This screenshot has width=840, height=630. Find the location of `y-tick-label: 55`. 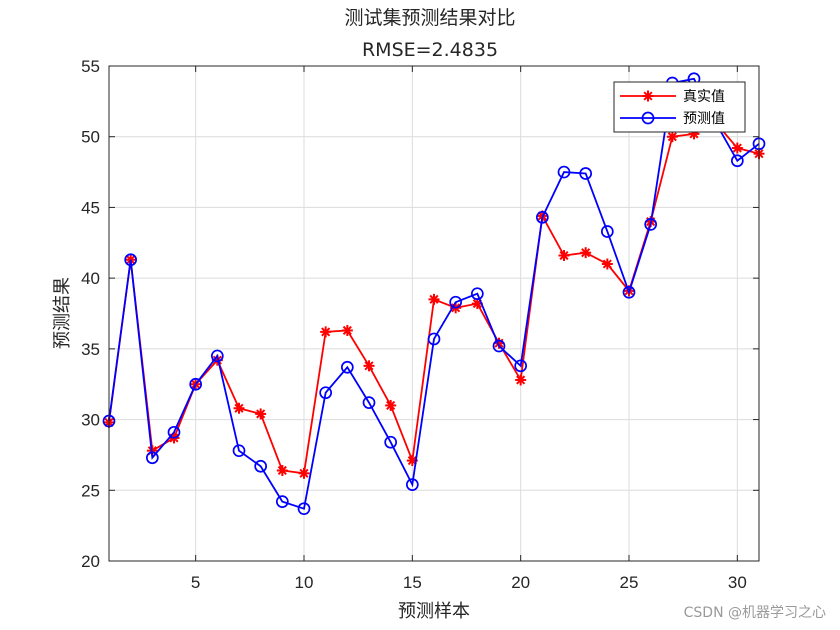

y-tick-label: 55 is located at coordinates (90, 66).